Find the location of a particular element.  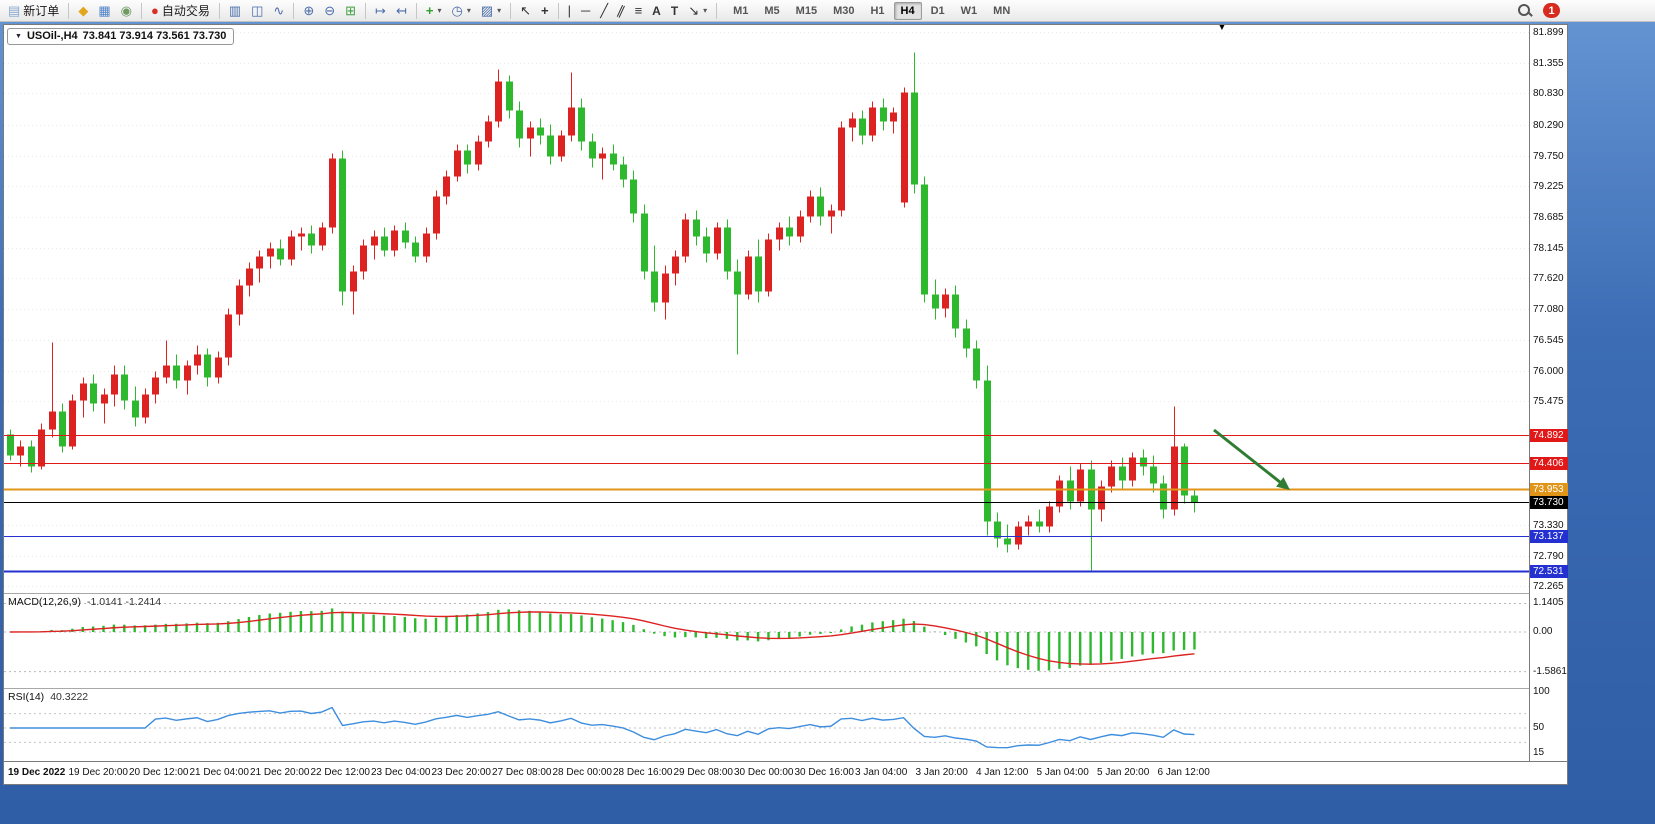

auto-scroll-button: ↦ is located at coordinates (380, 11).